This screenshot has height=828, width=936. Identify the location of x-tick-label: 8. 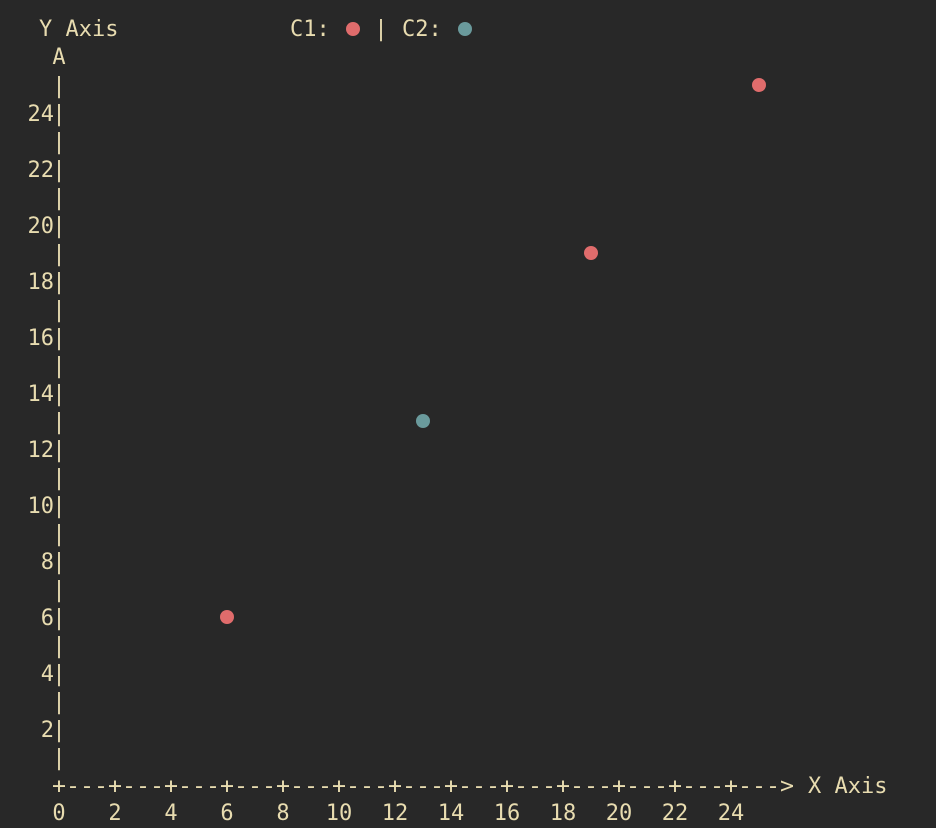
(282, 813).